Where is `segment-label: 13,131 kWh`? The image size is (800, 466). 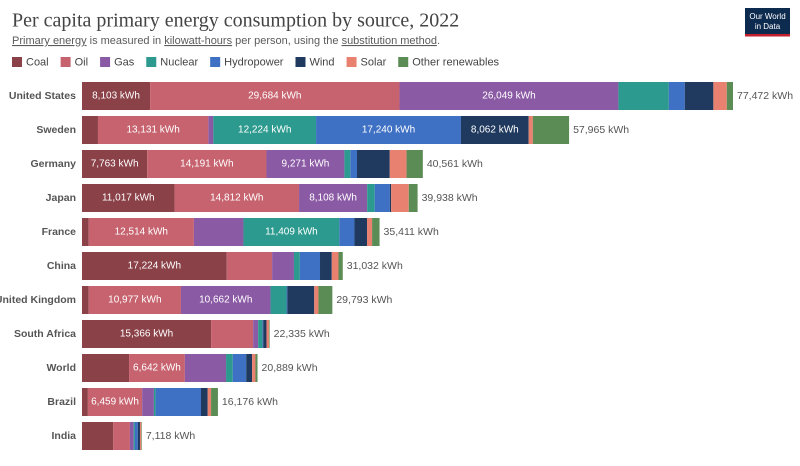
segment-label: 13,131 kWh is located at coordinates (152, 130).